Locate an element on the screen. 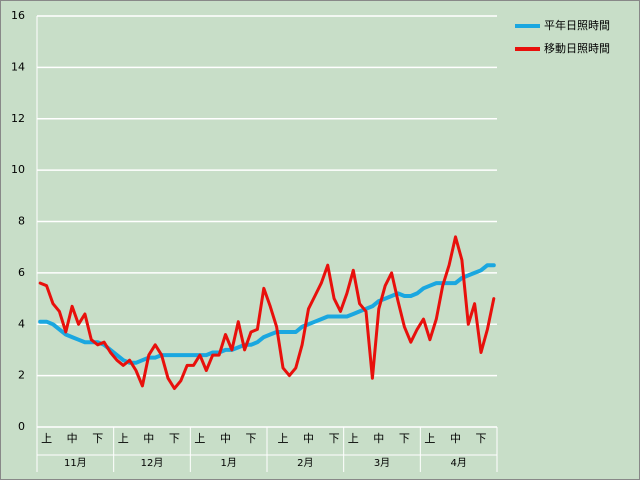  y-tick-label: 16 is located at coordinates (18, 15).